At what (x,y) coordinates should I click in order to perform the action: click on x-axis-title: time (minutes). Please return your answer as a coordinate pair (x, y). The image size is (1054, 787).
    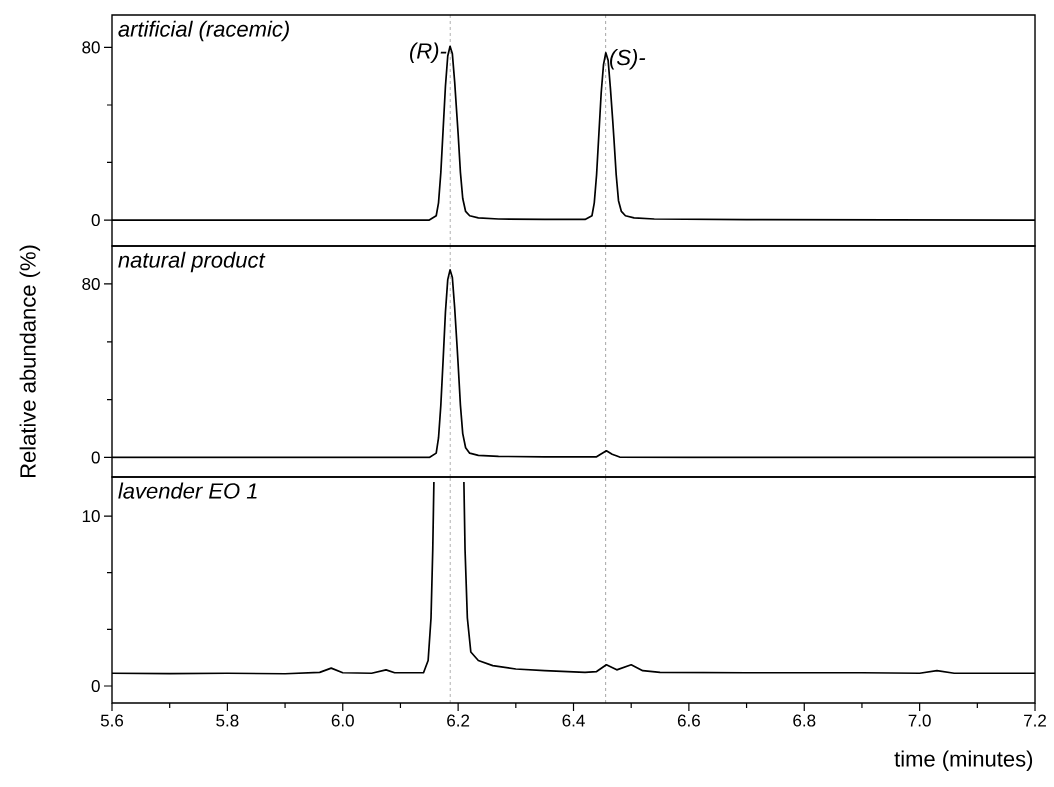
    Looking at the image, I should click on (963, 761).